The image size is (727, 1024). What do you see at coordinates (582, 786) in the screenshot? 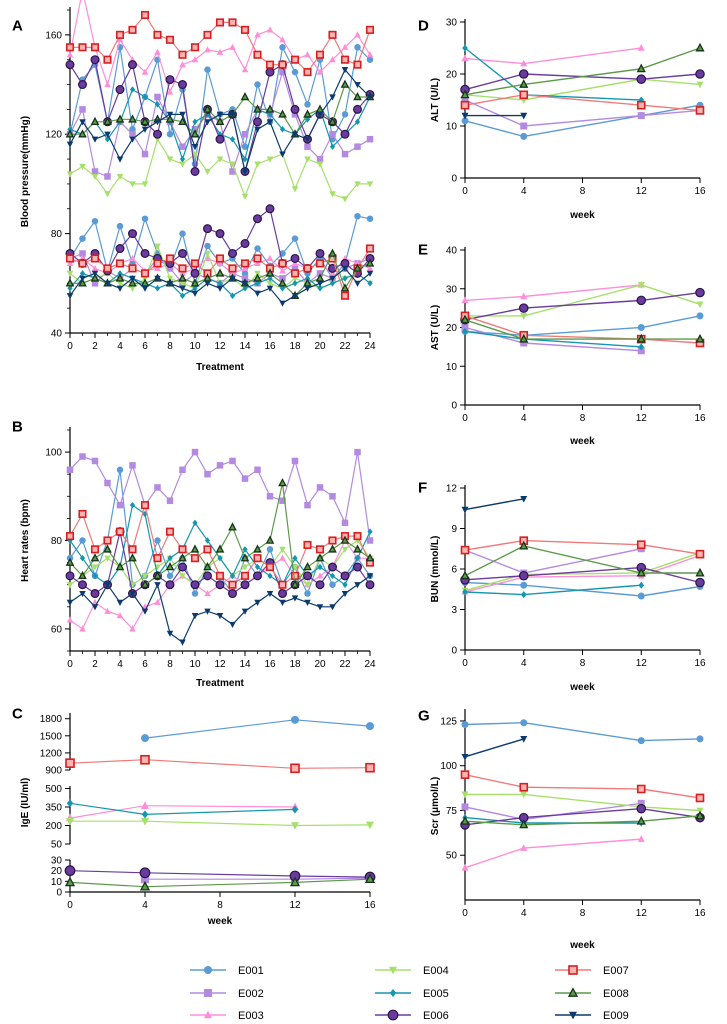
I see `series-e007` at bounding box center [582, 786].